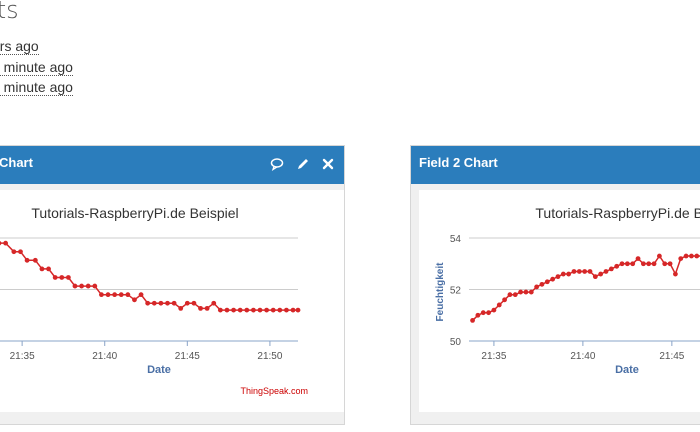 The image size is (700, 432). Describe the element at coordinates (16, 162) in the screenshot. I see `panel-title: Chart` at that location.